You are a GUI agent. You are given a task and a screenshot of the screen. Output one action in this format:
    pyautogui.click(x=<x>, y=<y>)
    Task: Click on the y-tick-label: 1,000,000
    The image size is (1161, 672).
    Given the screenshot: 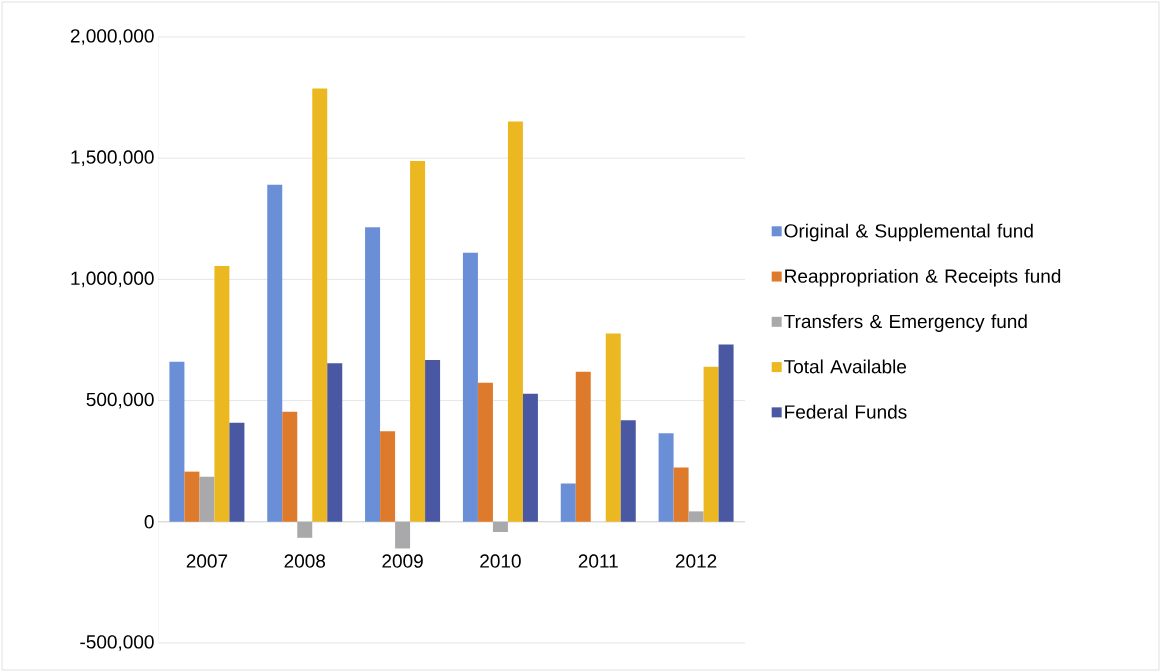 What is the action you would take?
    pyautogui.click(x=112, y=279)
    